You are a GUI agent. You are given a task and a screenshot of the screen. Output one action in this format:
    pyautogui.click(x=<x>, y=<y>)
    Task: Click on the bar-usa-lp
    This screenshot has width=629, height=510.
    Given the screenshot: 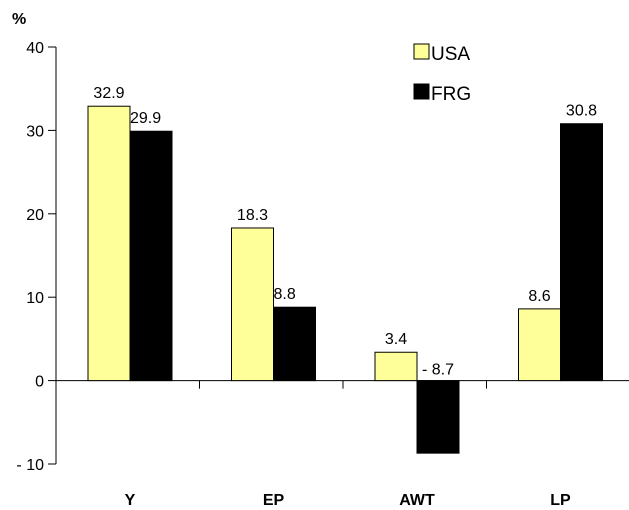 What is the action you would take?
    pyautogui.click(x=539, y=345)
    